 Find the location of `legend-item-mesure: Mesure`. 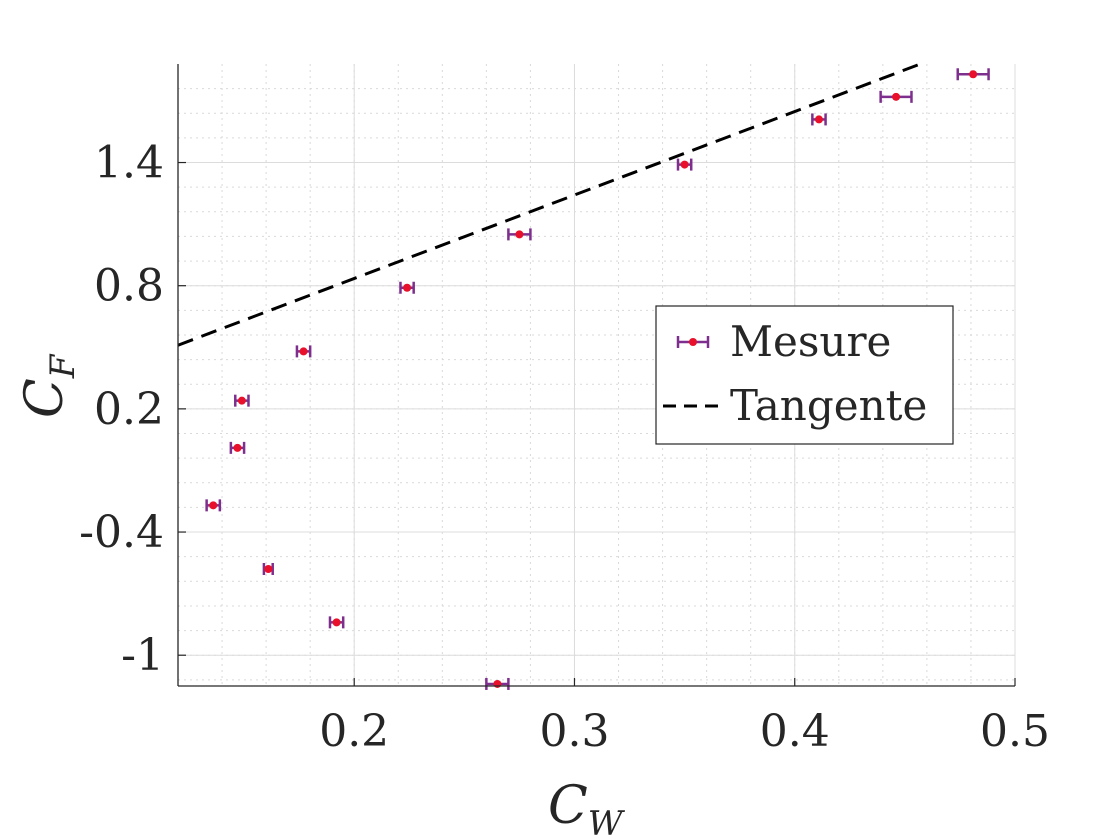

legend-item-mesure: Mesure is located at coordinates (783, 341).